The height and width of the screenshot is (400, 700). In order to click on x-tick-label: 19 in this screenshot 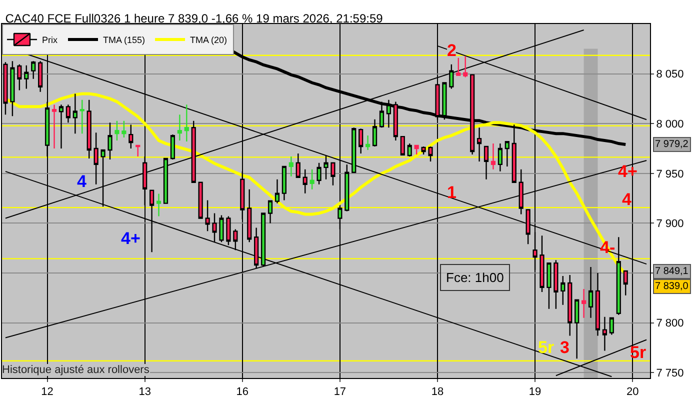, I will do `click(535, 392)`.